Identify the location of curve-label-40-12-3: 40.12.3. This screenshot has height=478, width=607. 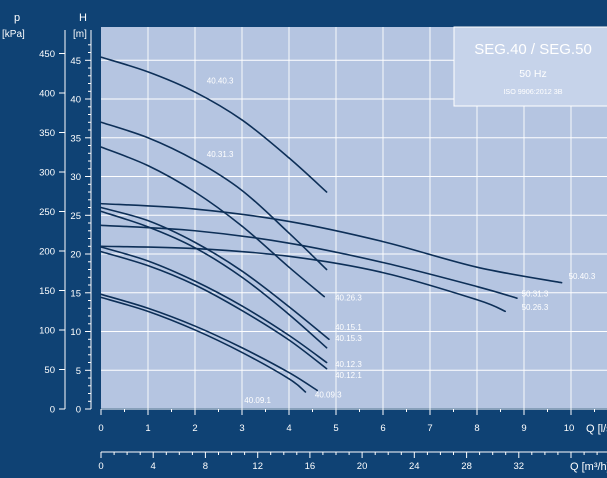
(348, 364).